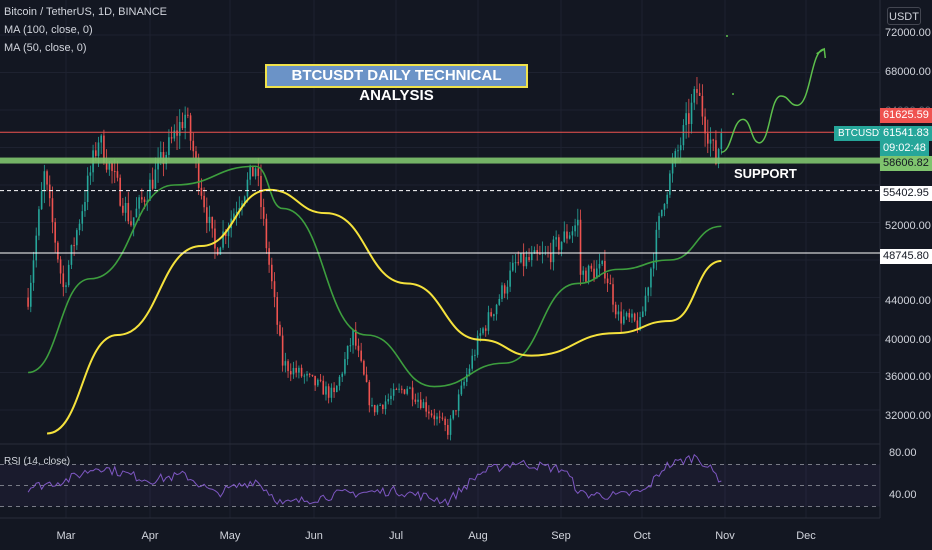 The image size is (932, 550). What do you see at coordinates (374, 480) in the screenshot?
I see `rsi-line` at bounding box center [374, 480].